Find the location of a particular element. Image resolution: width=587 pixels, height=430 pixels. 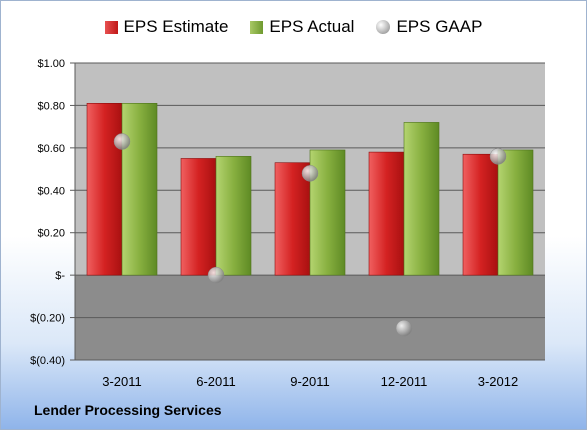

legend-item-actual: EPS Actual is located at coordinates (302, 27).